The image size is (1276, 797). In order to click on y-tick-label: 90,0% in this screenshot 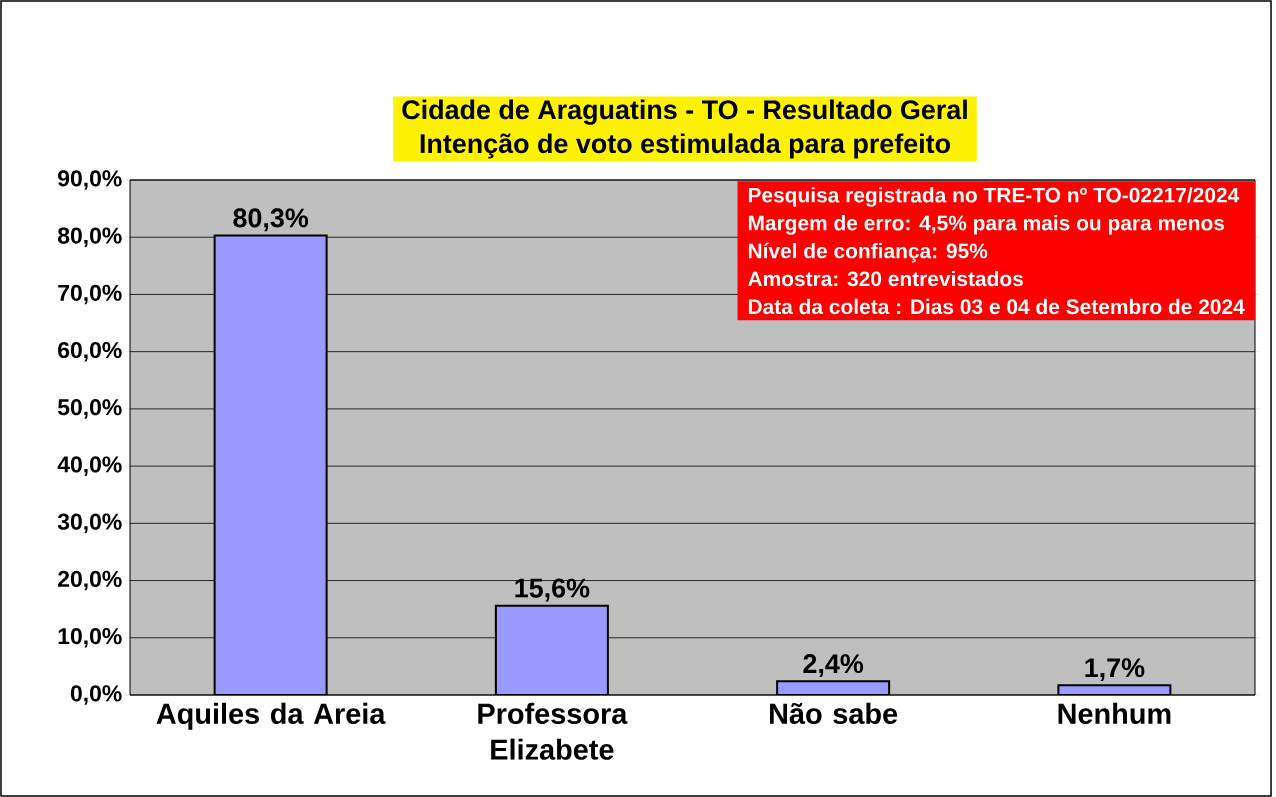, I will do `click(90, 180)`.